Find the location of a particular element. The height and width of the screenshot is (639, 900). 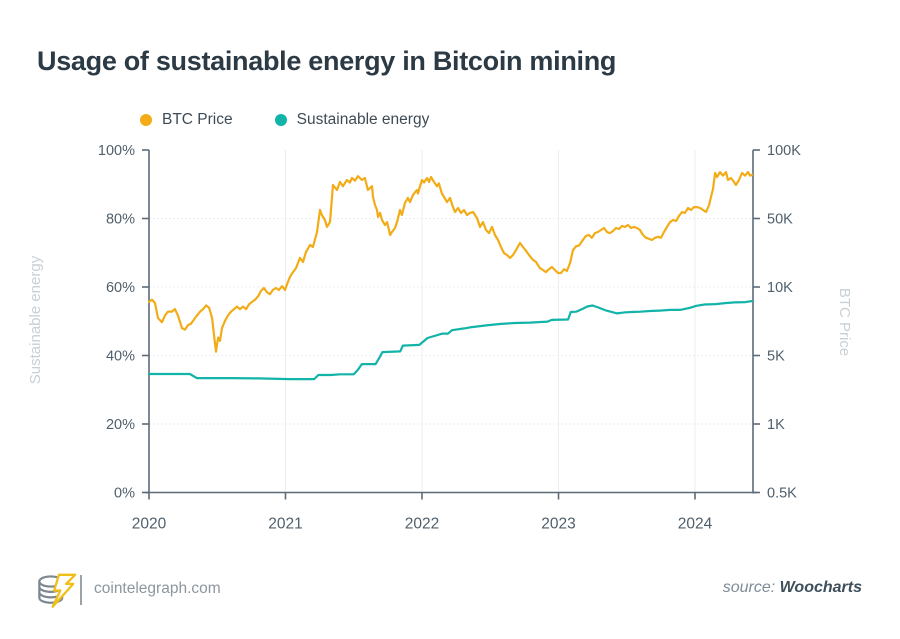

right-tick-label: 0.5K is located at coordinates (782, 494).